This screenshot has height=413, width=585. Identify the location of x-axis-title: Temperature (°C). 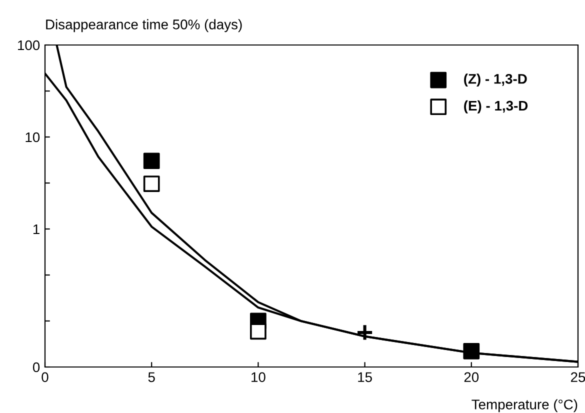
(525, 405).